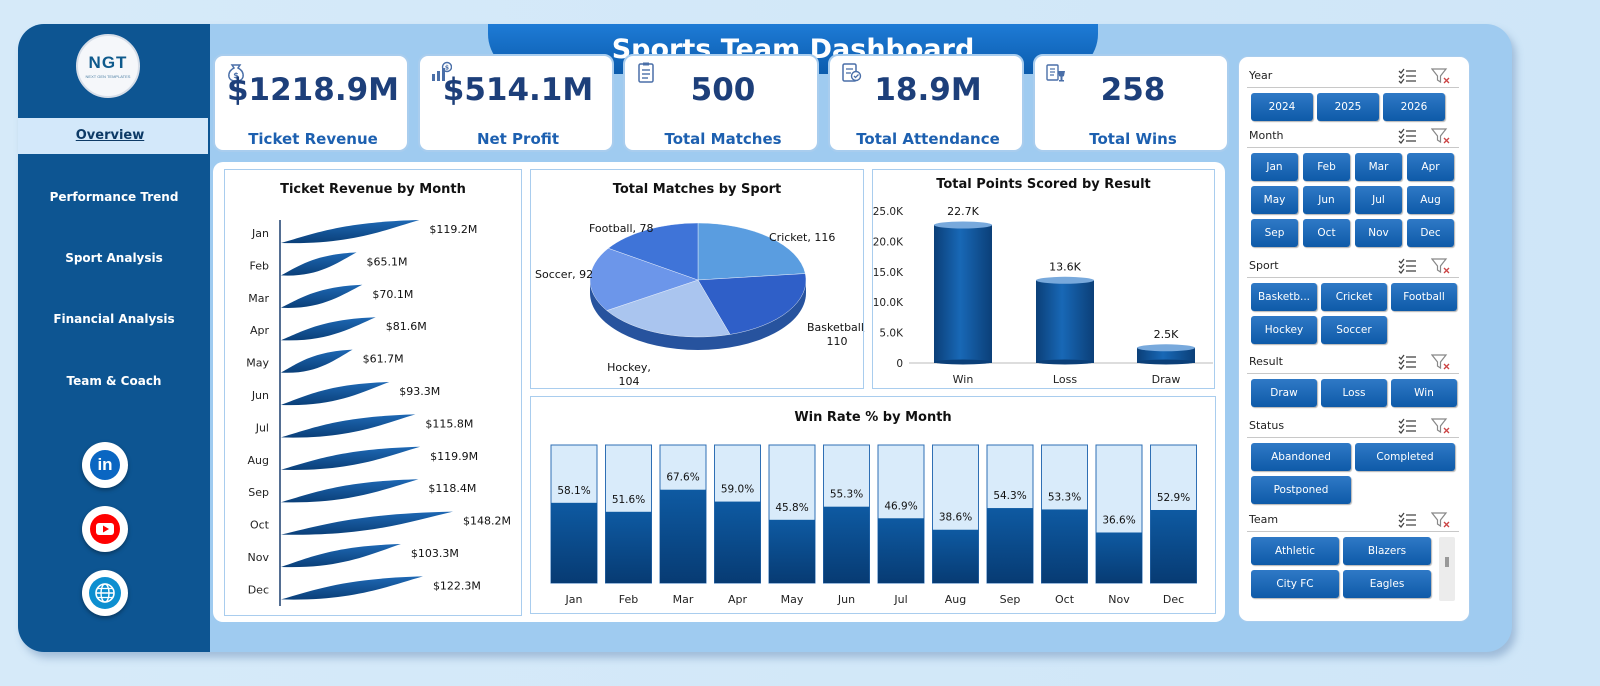 This screenshot has width=1600, height=686. I want to click on slicer-year-option: 2026, so click(1414, 107).